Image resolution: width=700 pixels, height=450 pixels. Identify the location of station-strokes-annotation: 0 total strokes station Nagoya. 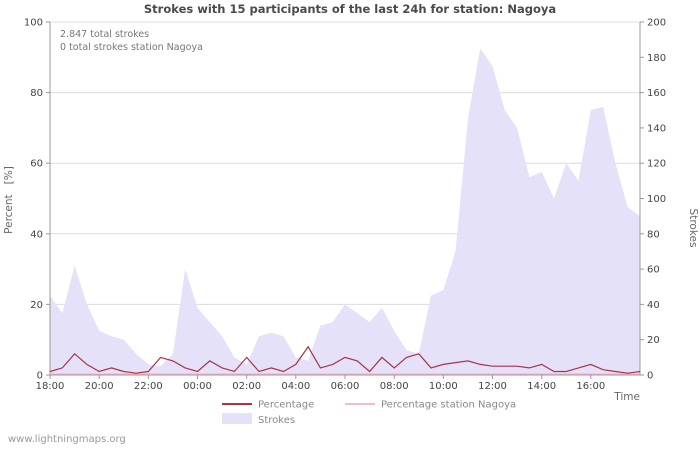
(131, 47).